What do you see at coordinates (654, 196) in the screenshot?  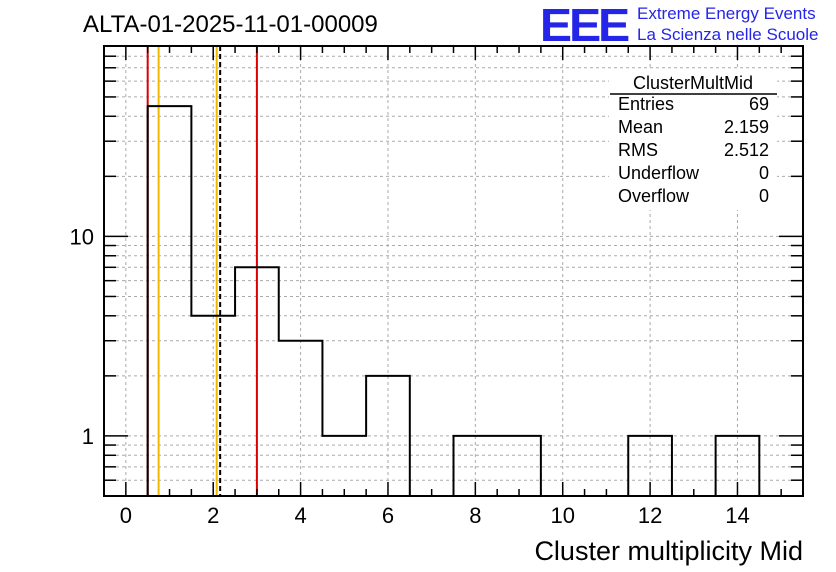 I see `stats-row-label: Overflow` at bounding box center [654, 196].